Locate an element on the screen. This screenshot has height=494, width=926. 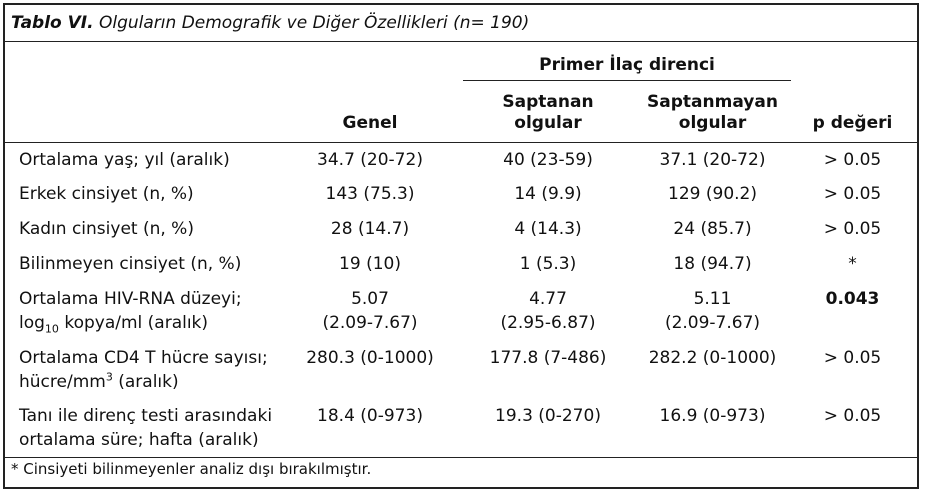
header-group: Primer İlaç direnci is located at coordinates (627, 65).